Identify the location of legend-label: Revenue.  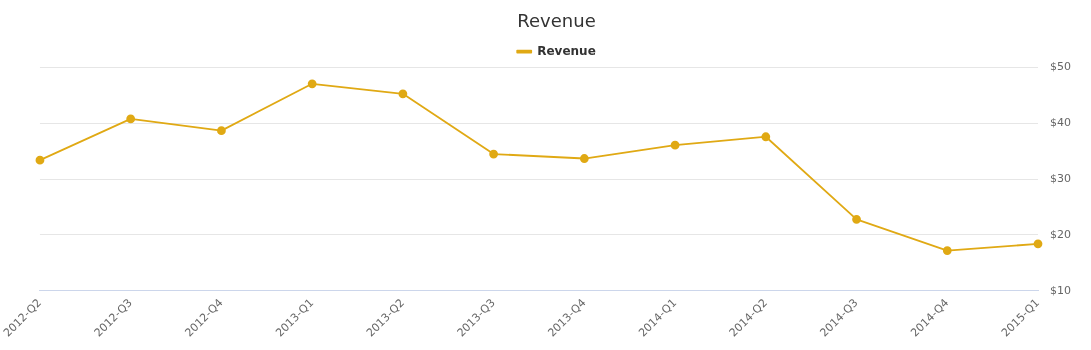
(566, 50).